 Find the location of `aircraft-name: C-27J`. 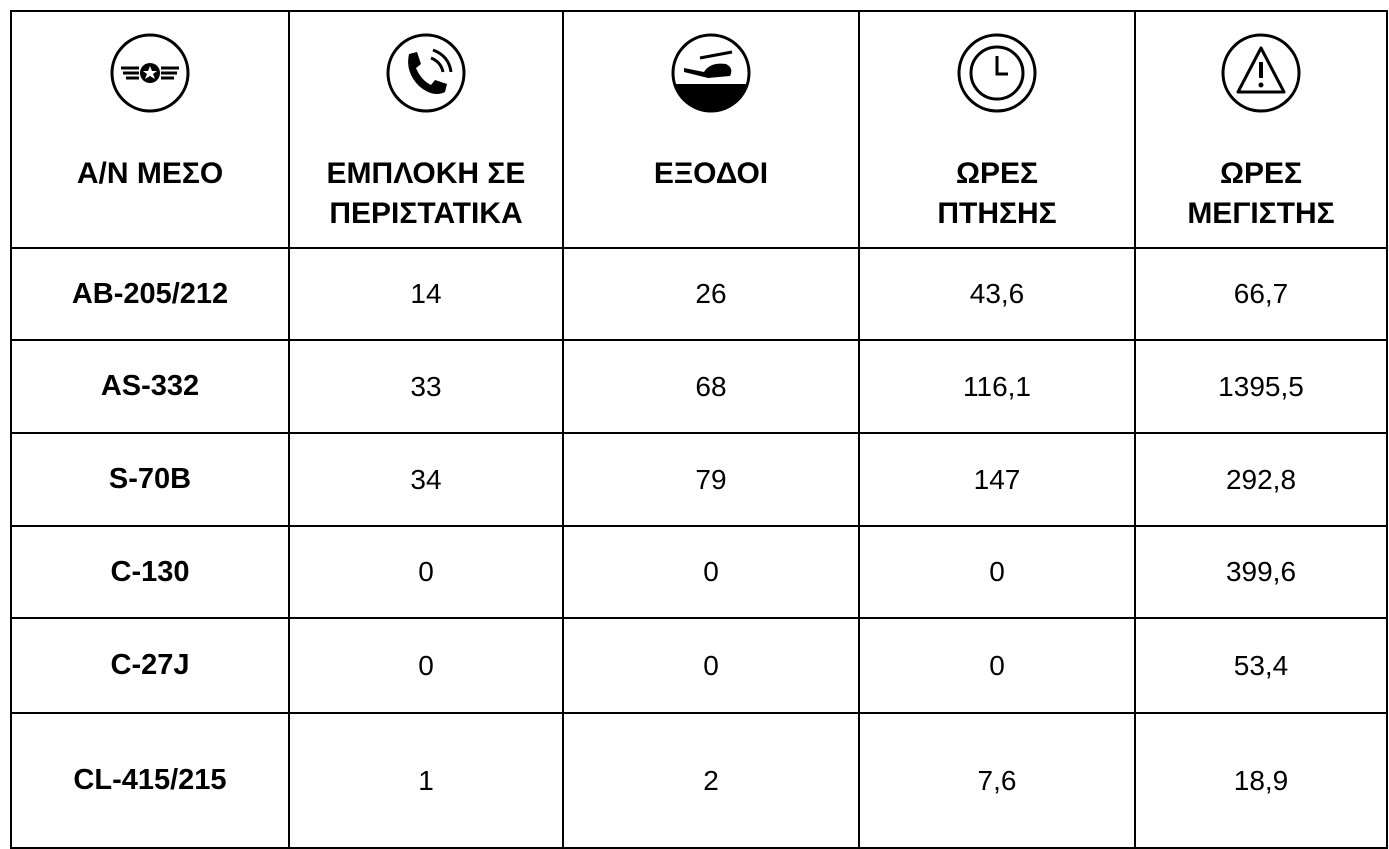

aircraft-name: C-27J is located at coordinates (150, 665).